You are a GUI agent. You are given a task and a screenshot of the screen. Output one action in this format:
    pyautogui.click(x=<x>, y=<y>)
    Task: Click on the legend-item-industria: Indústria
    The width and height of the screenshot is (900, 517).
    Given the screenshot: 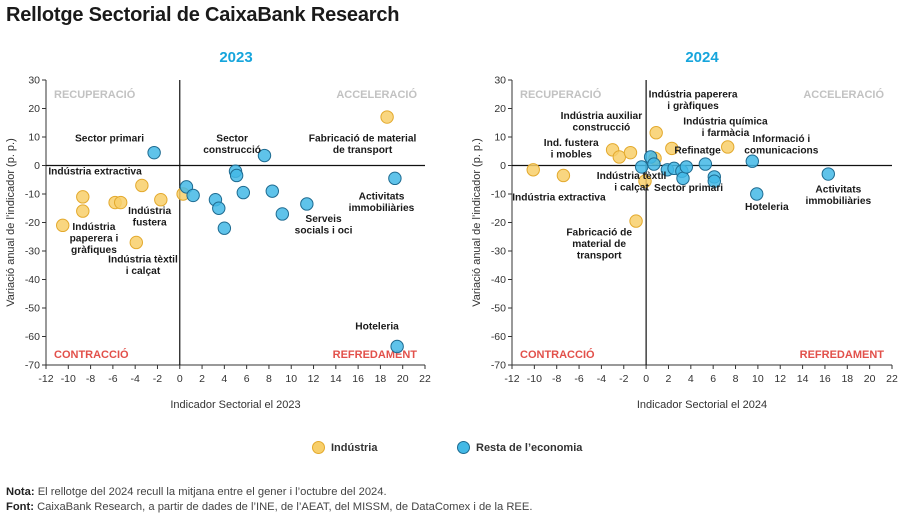 What is the action you would take?
    pyautogui.click(x=344, y=447)
    